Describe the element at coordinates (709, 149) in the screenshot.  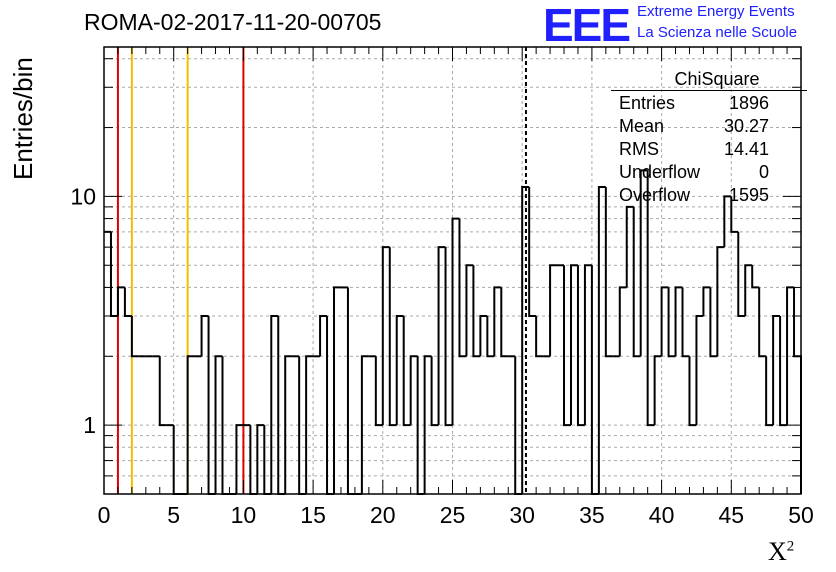
I see `stats-row-rms: RMS 14.41` at that location.